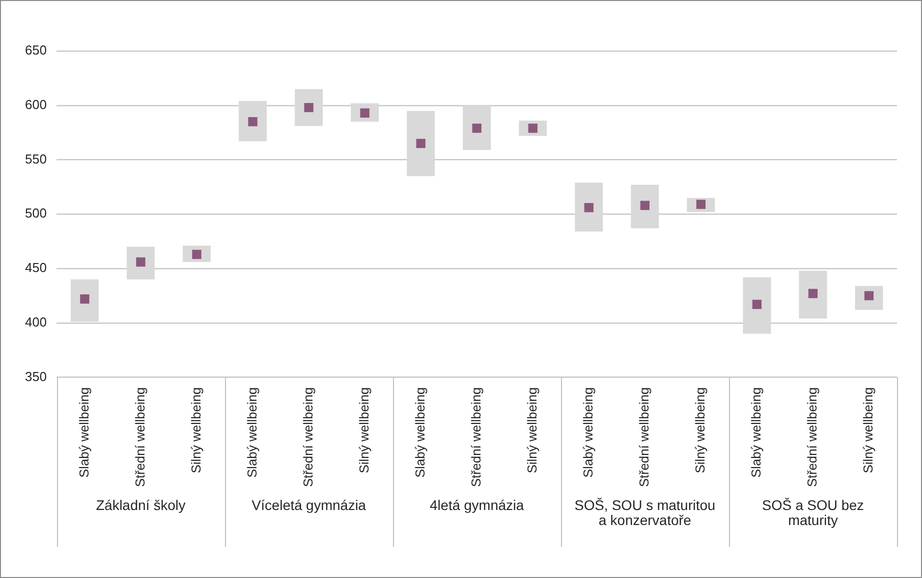 This screenshot has height=578, width=922. Describe the element at coordinates (35, 376) in the screenshot. I see `y-tick-label: 350` at that location.